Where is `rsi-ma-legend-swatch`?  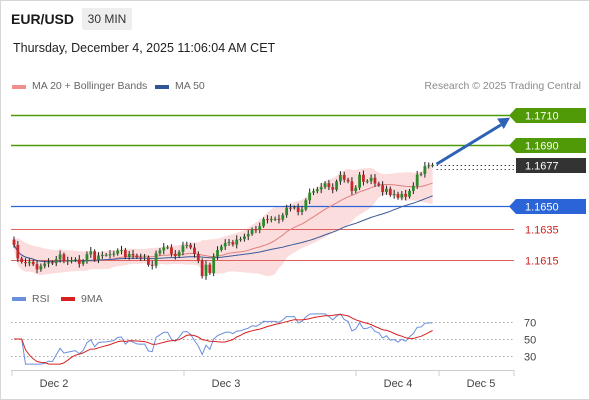
rsi-ma-legend-swatch is located at coordinates (68, 299).